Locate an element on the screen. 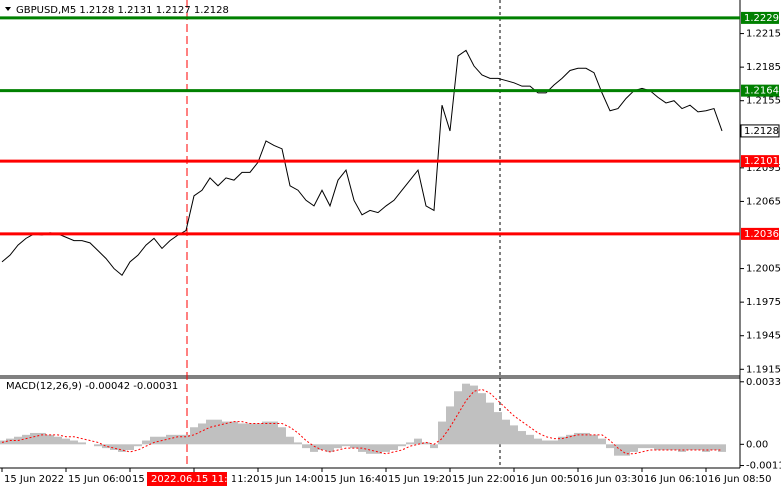  level-label: 1.2036 is located at coordinates (761, 234).